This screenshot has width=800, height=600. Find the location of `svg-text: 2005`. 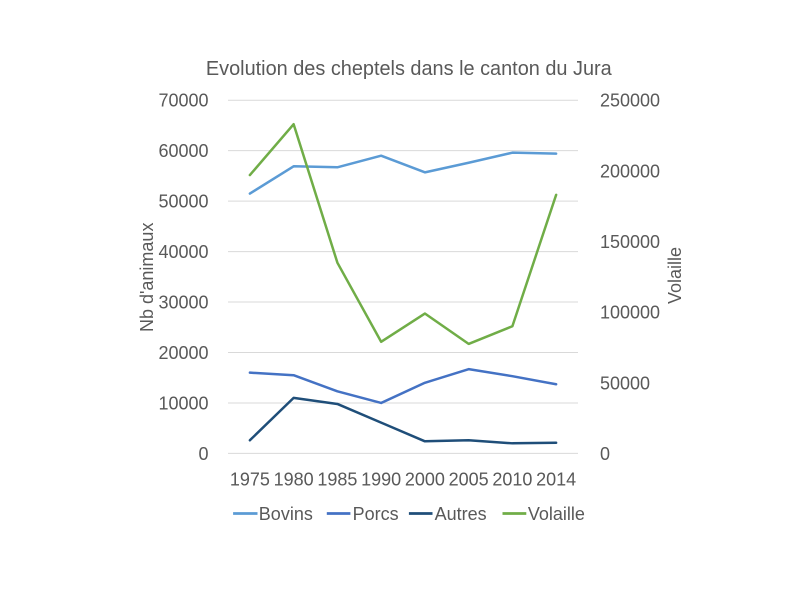

svg-text: 2005 is located at coordinates (469, 480).